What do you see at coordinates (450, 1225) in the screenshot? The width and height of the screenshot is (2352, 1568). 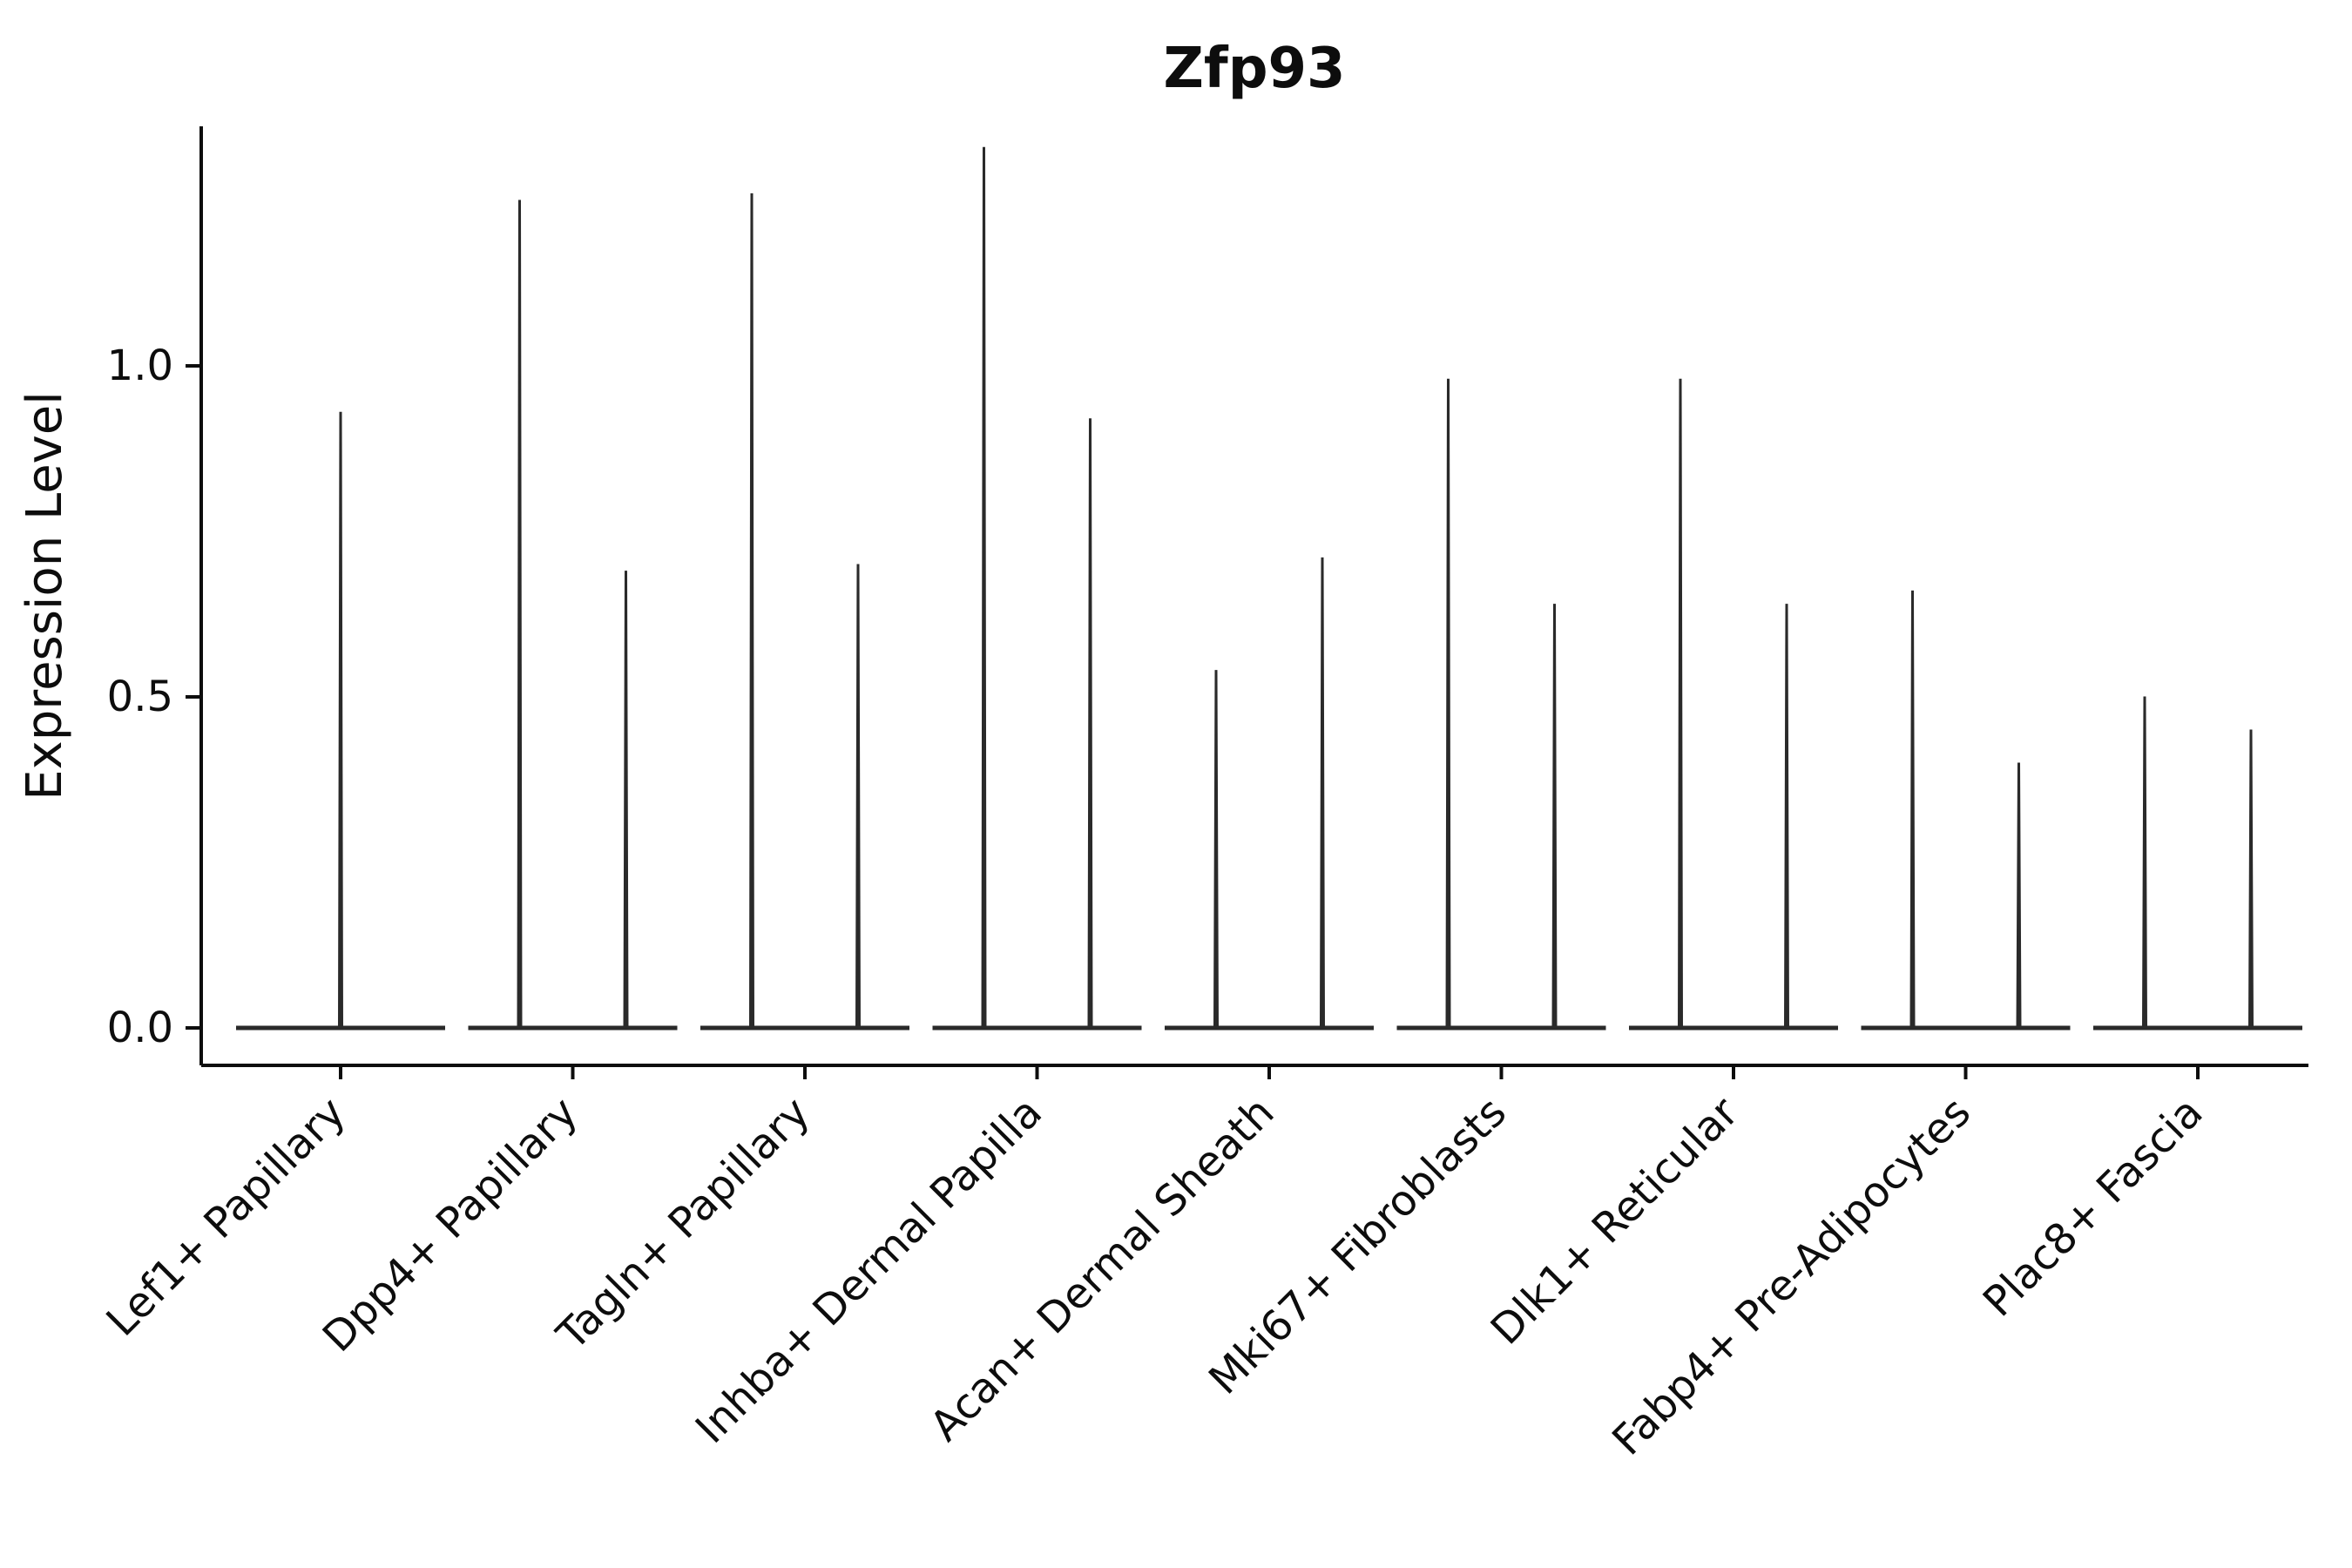 I see `x-tick-label: Dpp4+ Papillary` at bounding box center [450, 1225].